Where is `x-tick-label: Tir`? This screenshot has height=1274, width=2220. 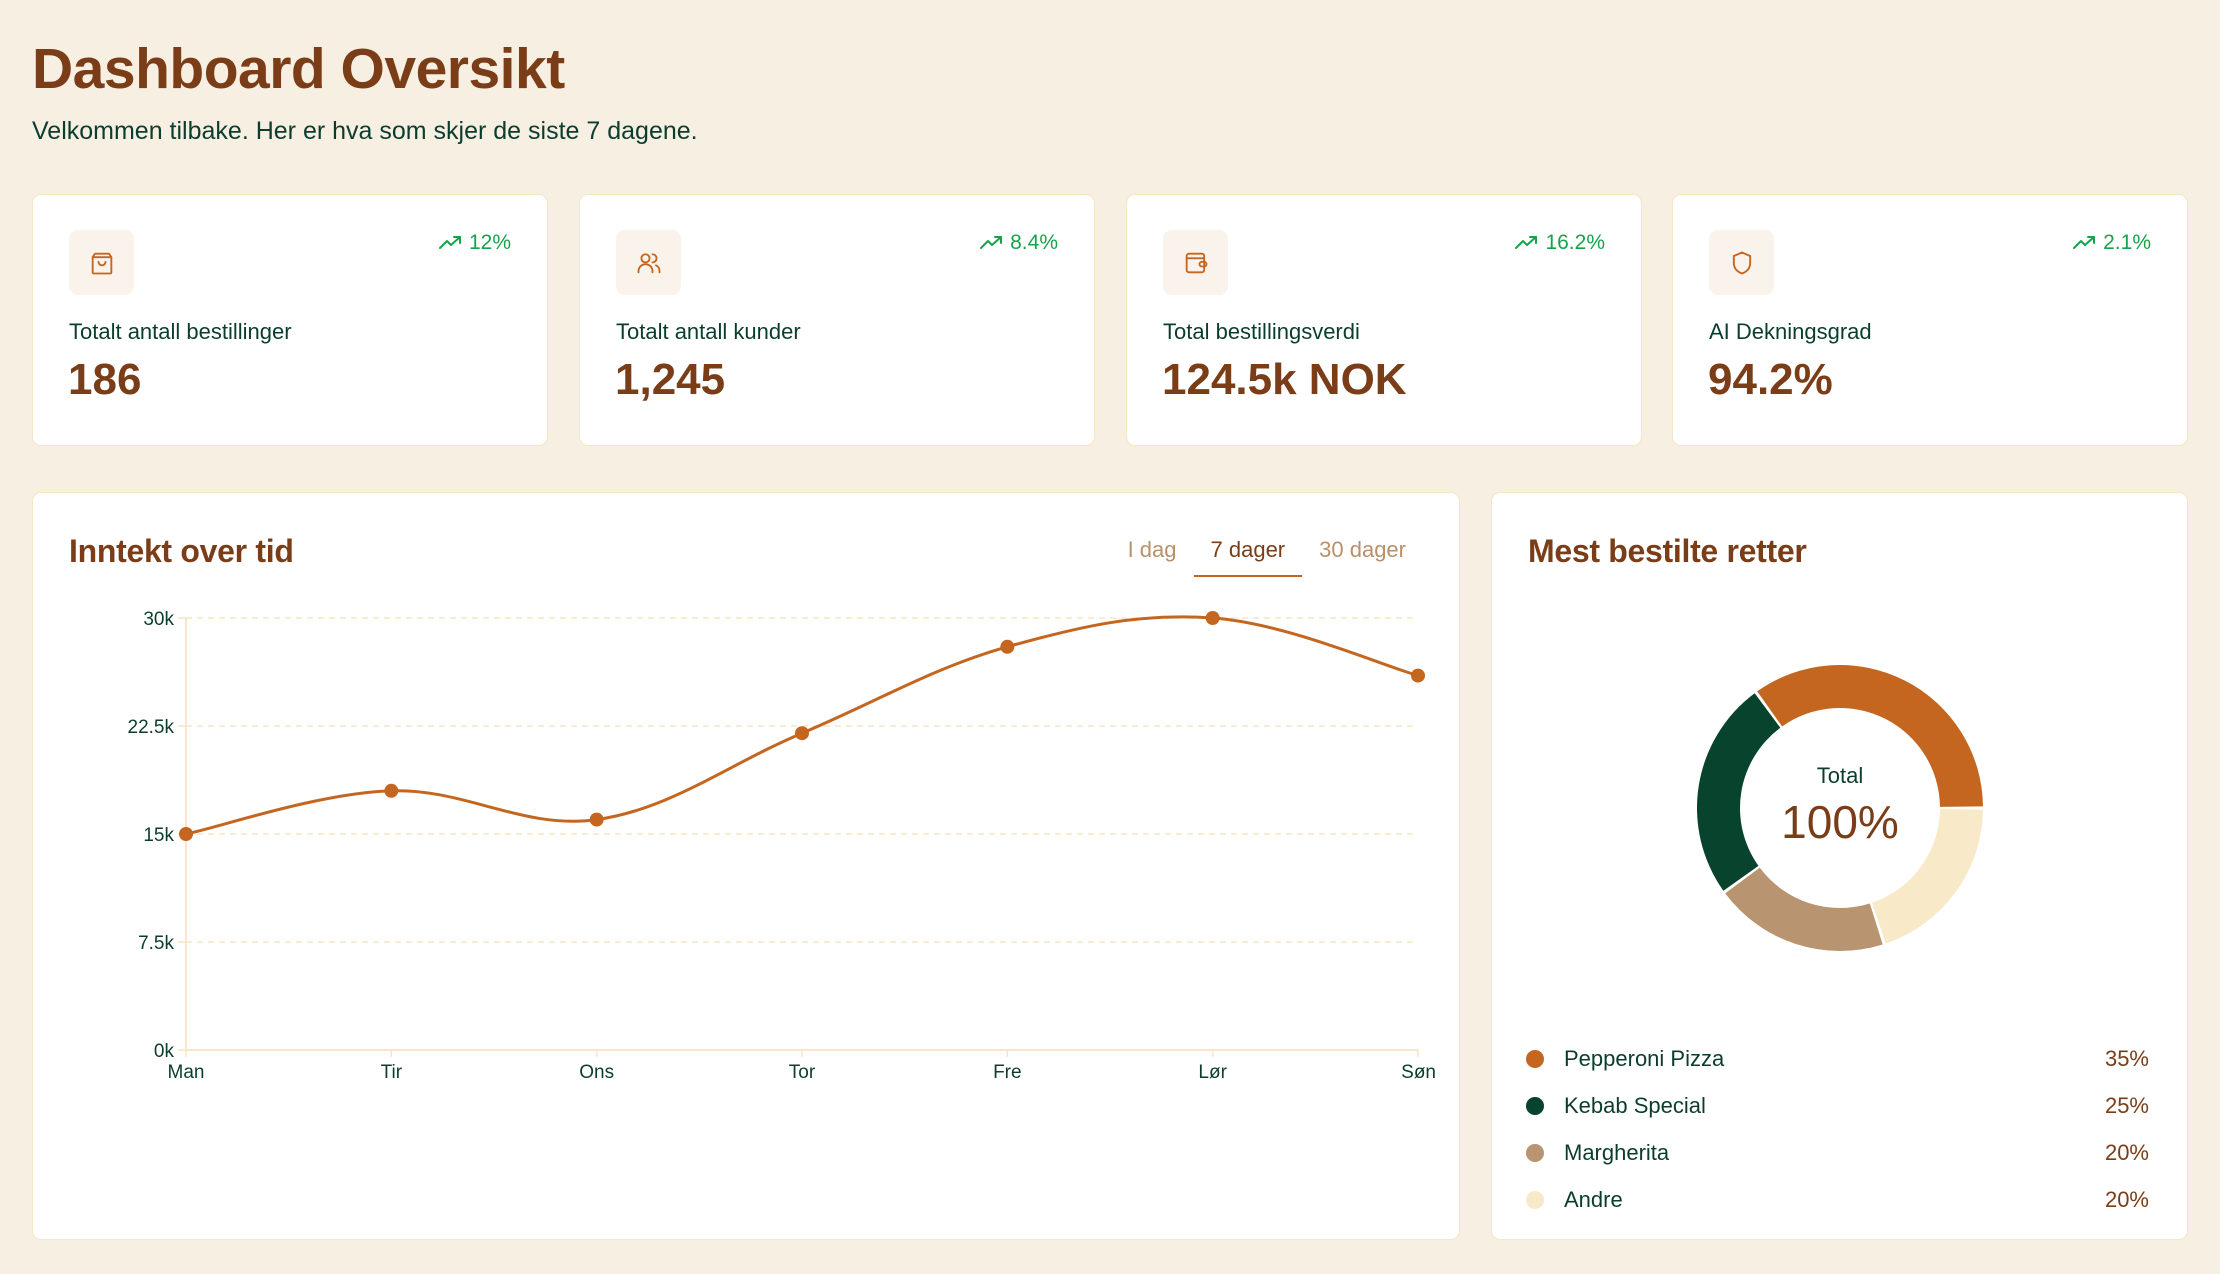 x-tick-label: Tir is located at coordinates (392, 1072).